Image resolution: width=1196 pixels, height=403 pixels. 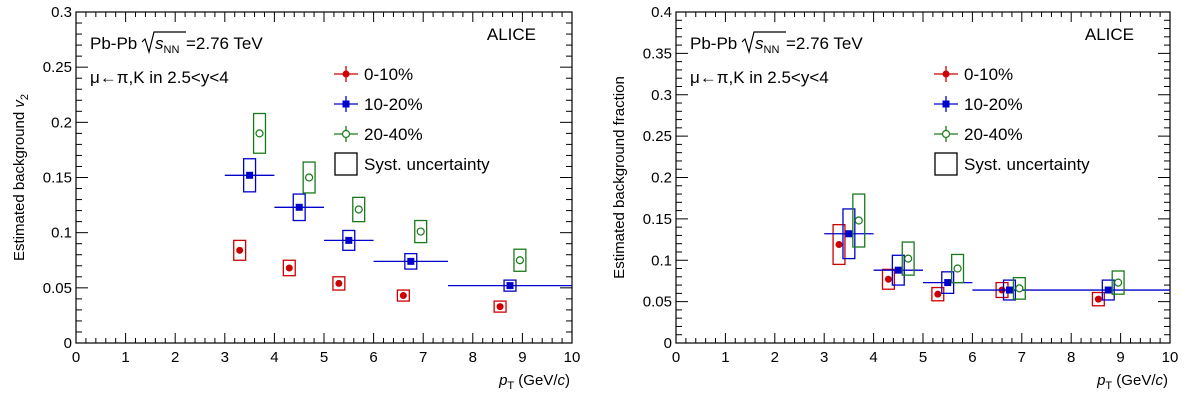 What do you see at coordinates (993, 104) in the screenshot?
I see `legend-label: 10-20%` at bounding box center [993, 104].